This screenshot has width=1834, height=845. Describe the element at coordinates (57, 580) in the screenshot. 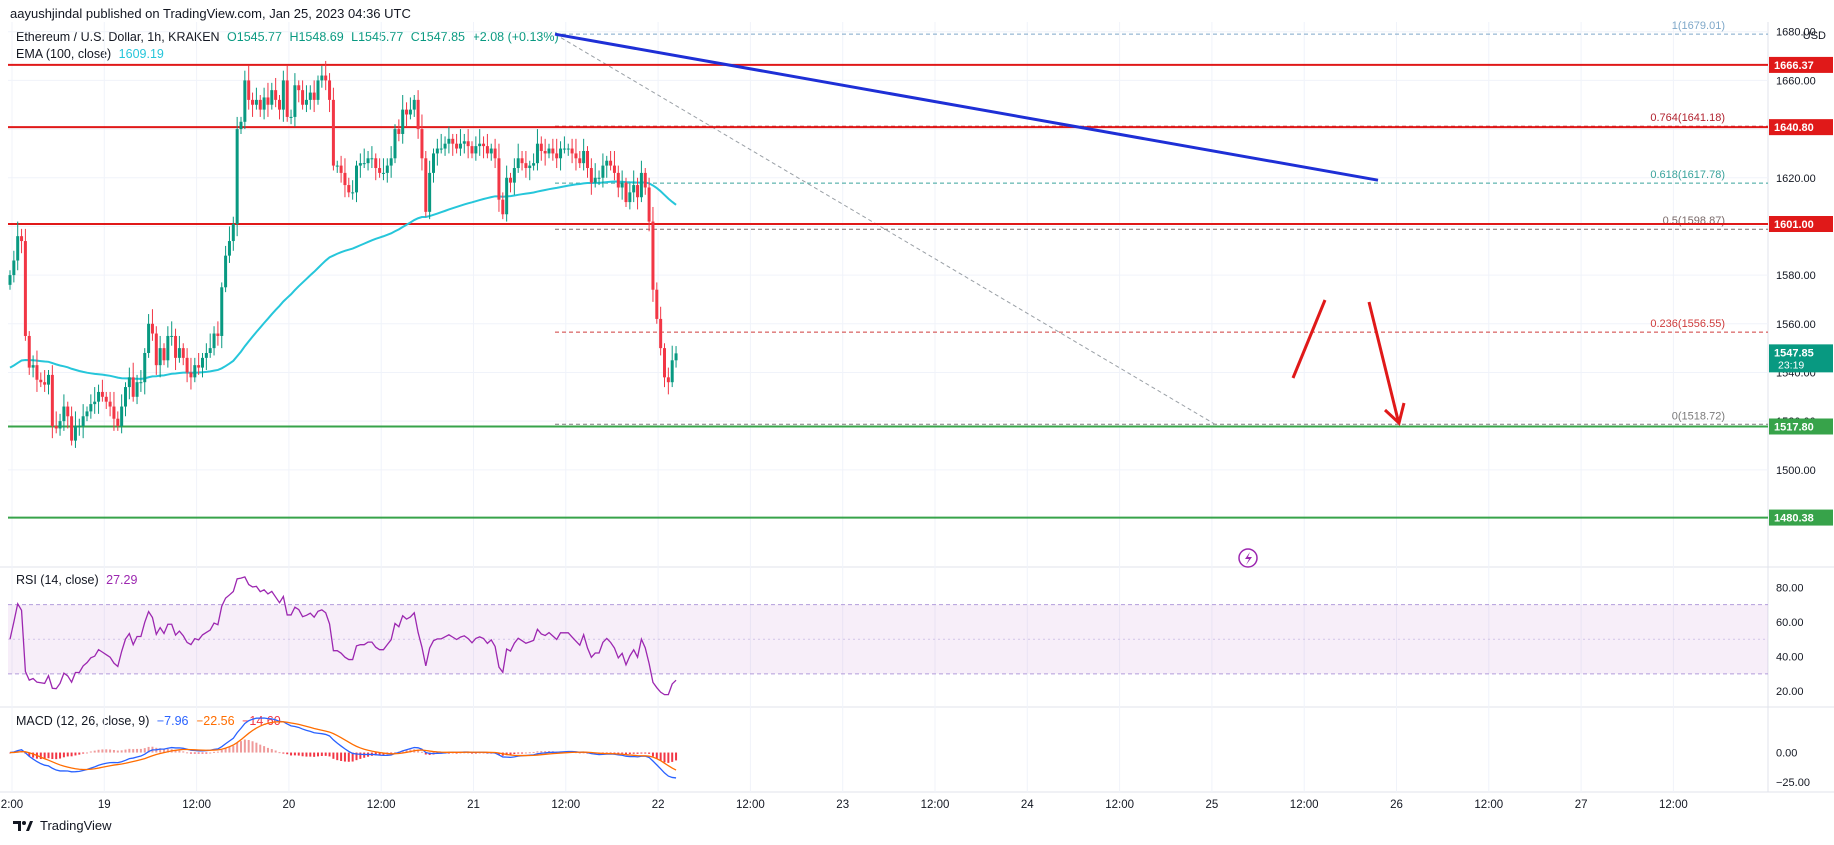

I see `rsi-label: RSI (14, close)` at that location.